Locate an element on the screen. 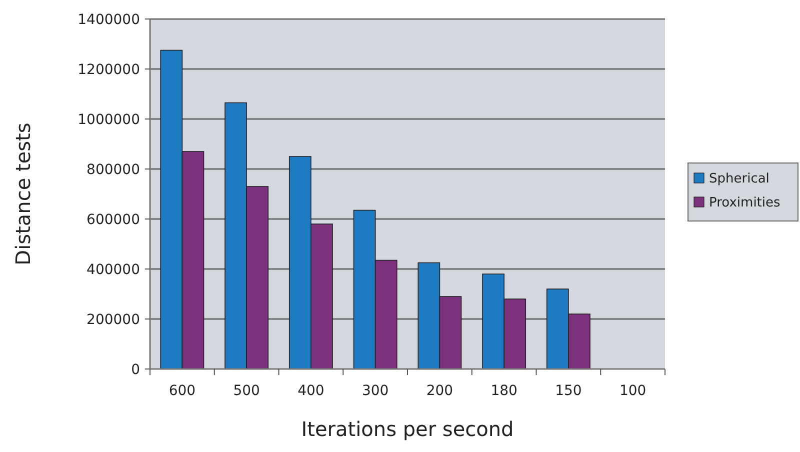 The height and width of the screenshot is (452, 800). x-tick-label: 180 is located at coordinates (504, 391).